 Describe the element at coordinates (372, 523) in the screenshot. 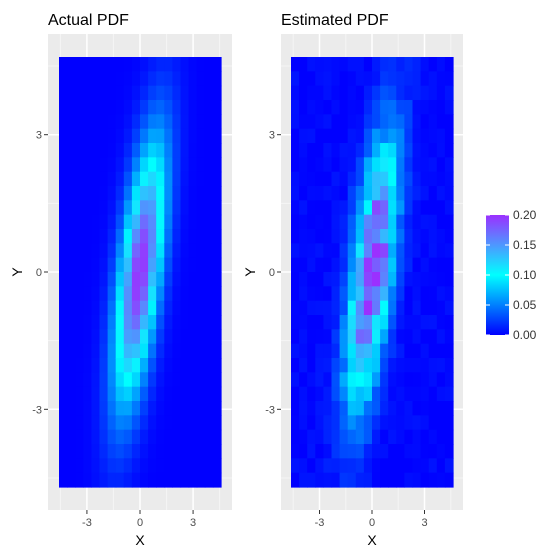

I see `x-tick-label: 0` at that location.